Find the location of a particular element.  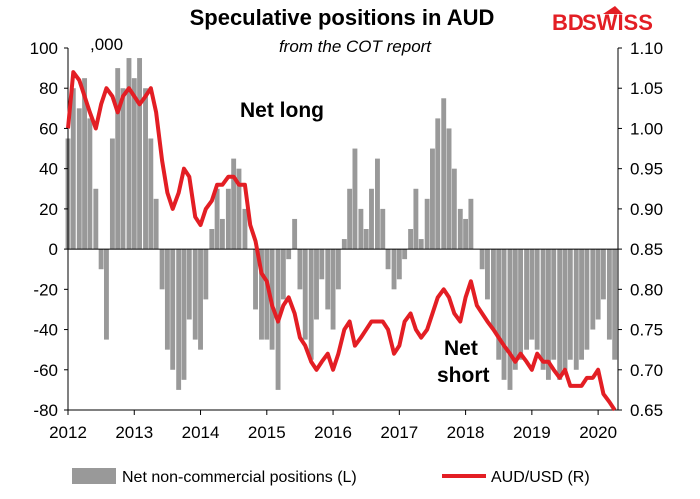

logo-text-swiss: SWISS is located at coordinates (617, 22).